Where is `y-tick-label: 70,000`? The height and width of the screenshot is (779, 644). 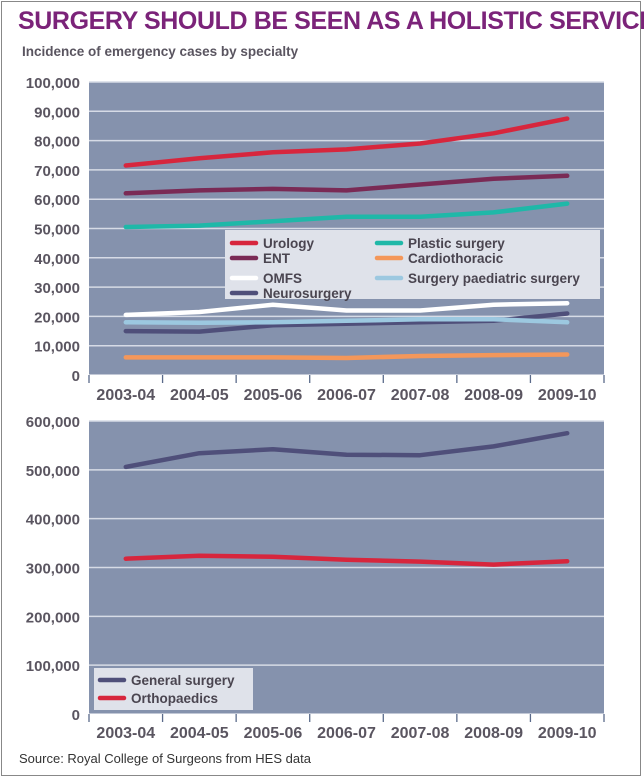
y-tick-label: 70,000 is located at coordinates (57, 171).